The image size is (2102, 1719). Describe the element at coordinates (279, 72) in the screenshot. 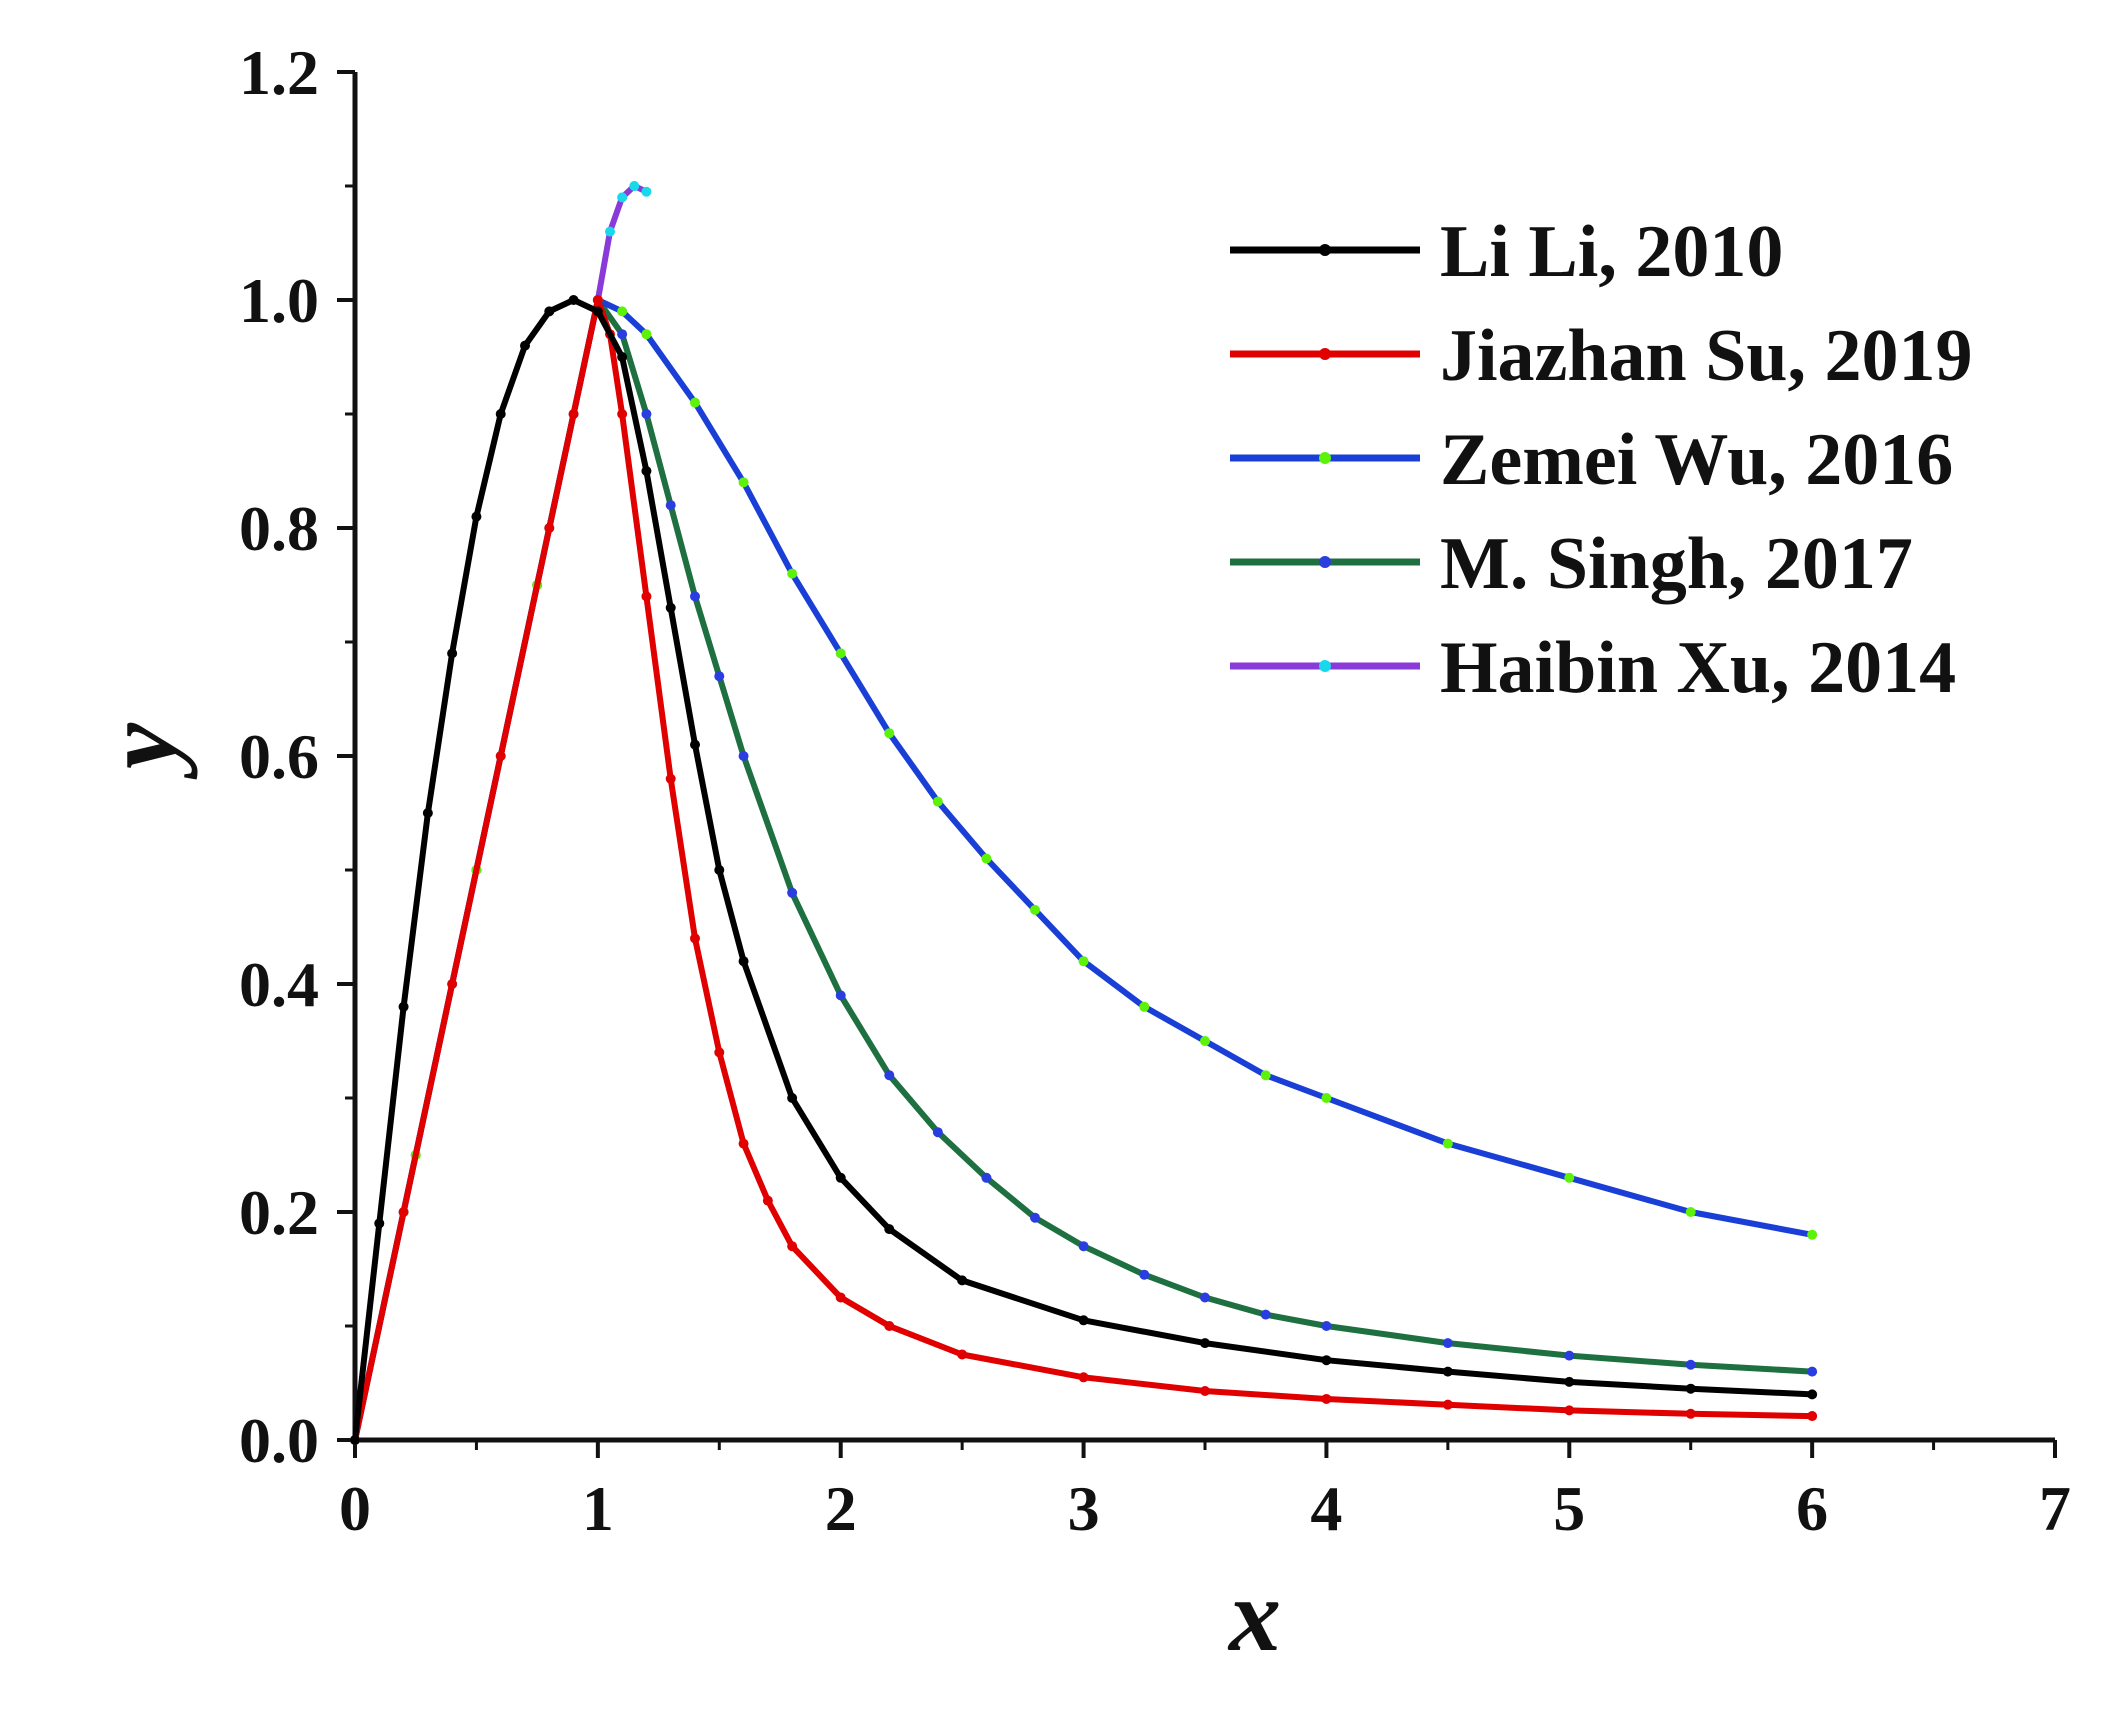

I see `y-tick-label: 1.2` at that location.